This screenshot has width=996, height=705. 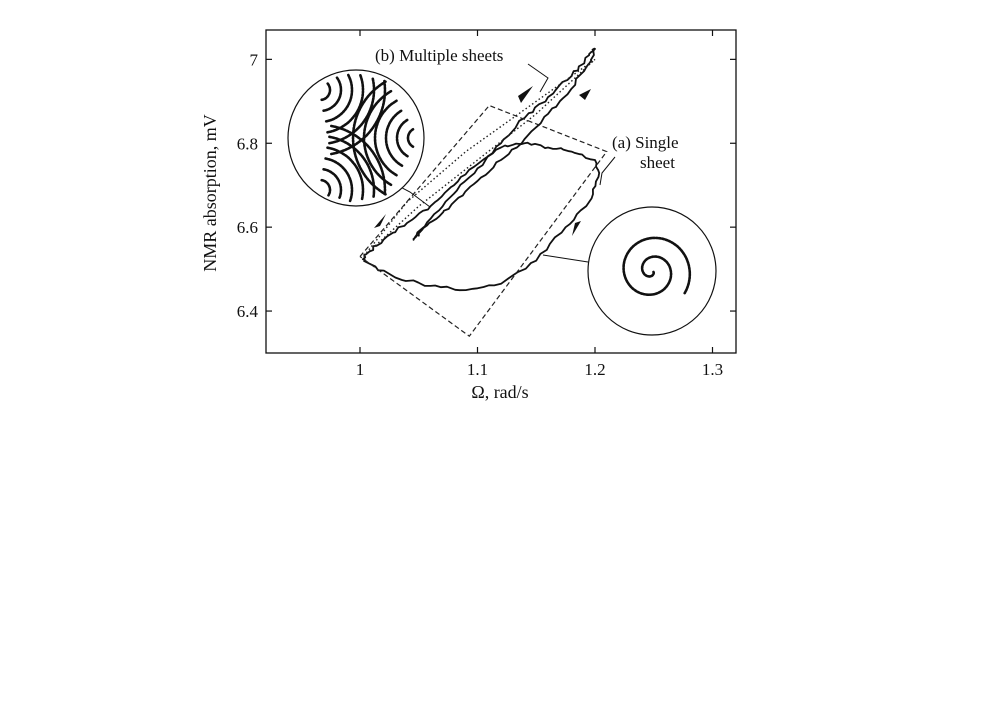 What do you see at coordinates (210, 193) in the screenshot?
I see `y-axis-title: NMR absorption, mV` at bounding box center [210, 193].